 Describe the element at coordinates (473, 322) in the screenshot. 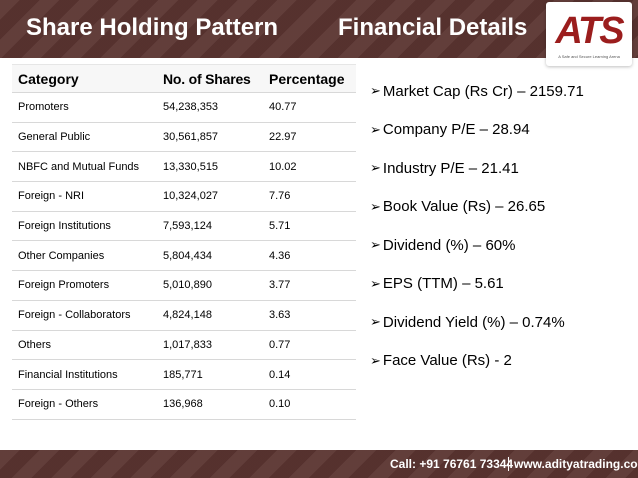

I see `financial-item-text: Dividend Yield (%) – 0.74%` at that location.